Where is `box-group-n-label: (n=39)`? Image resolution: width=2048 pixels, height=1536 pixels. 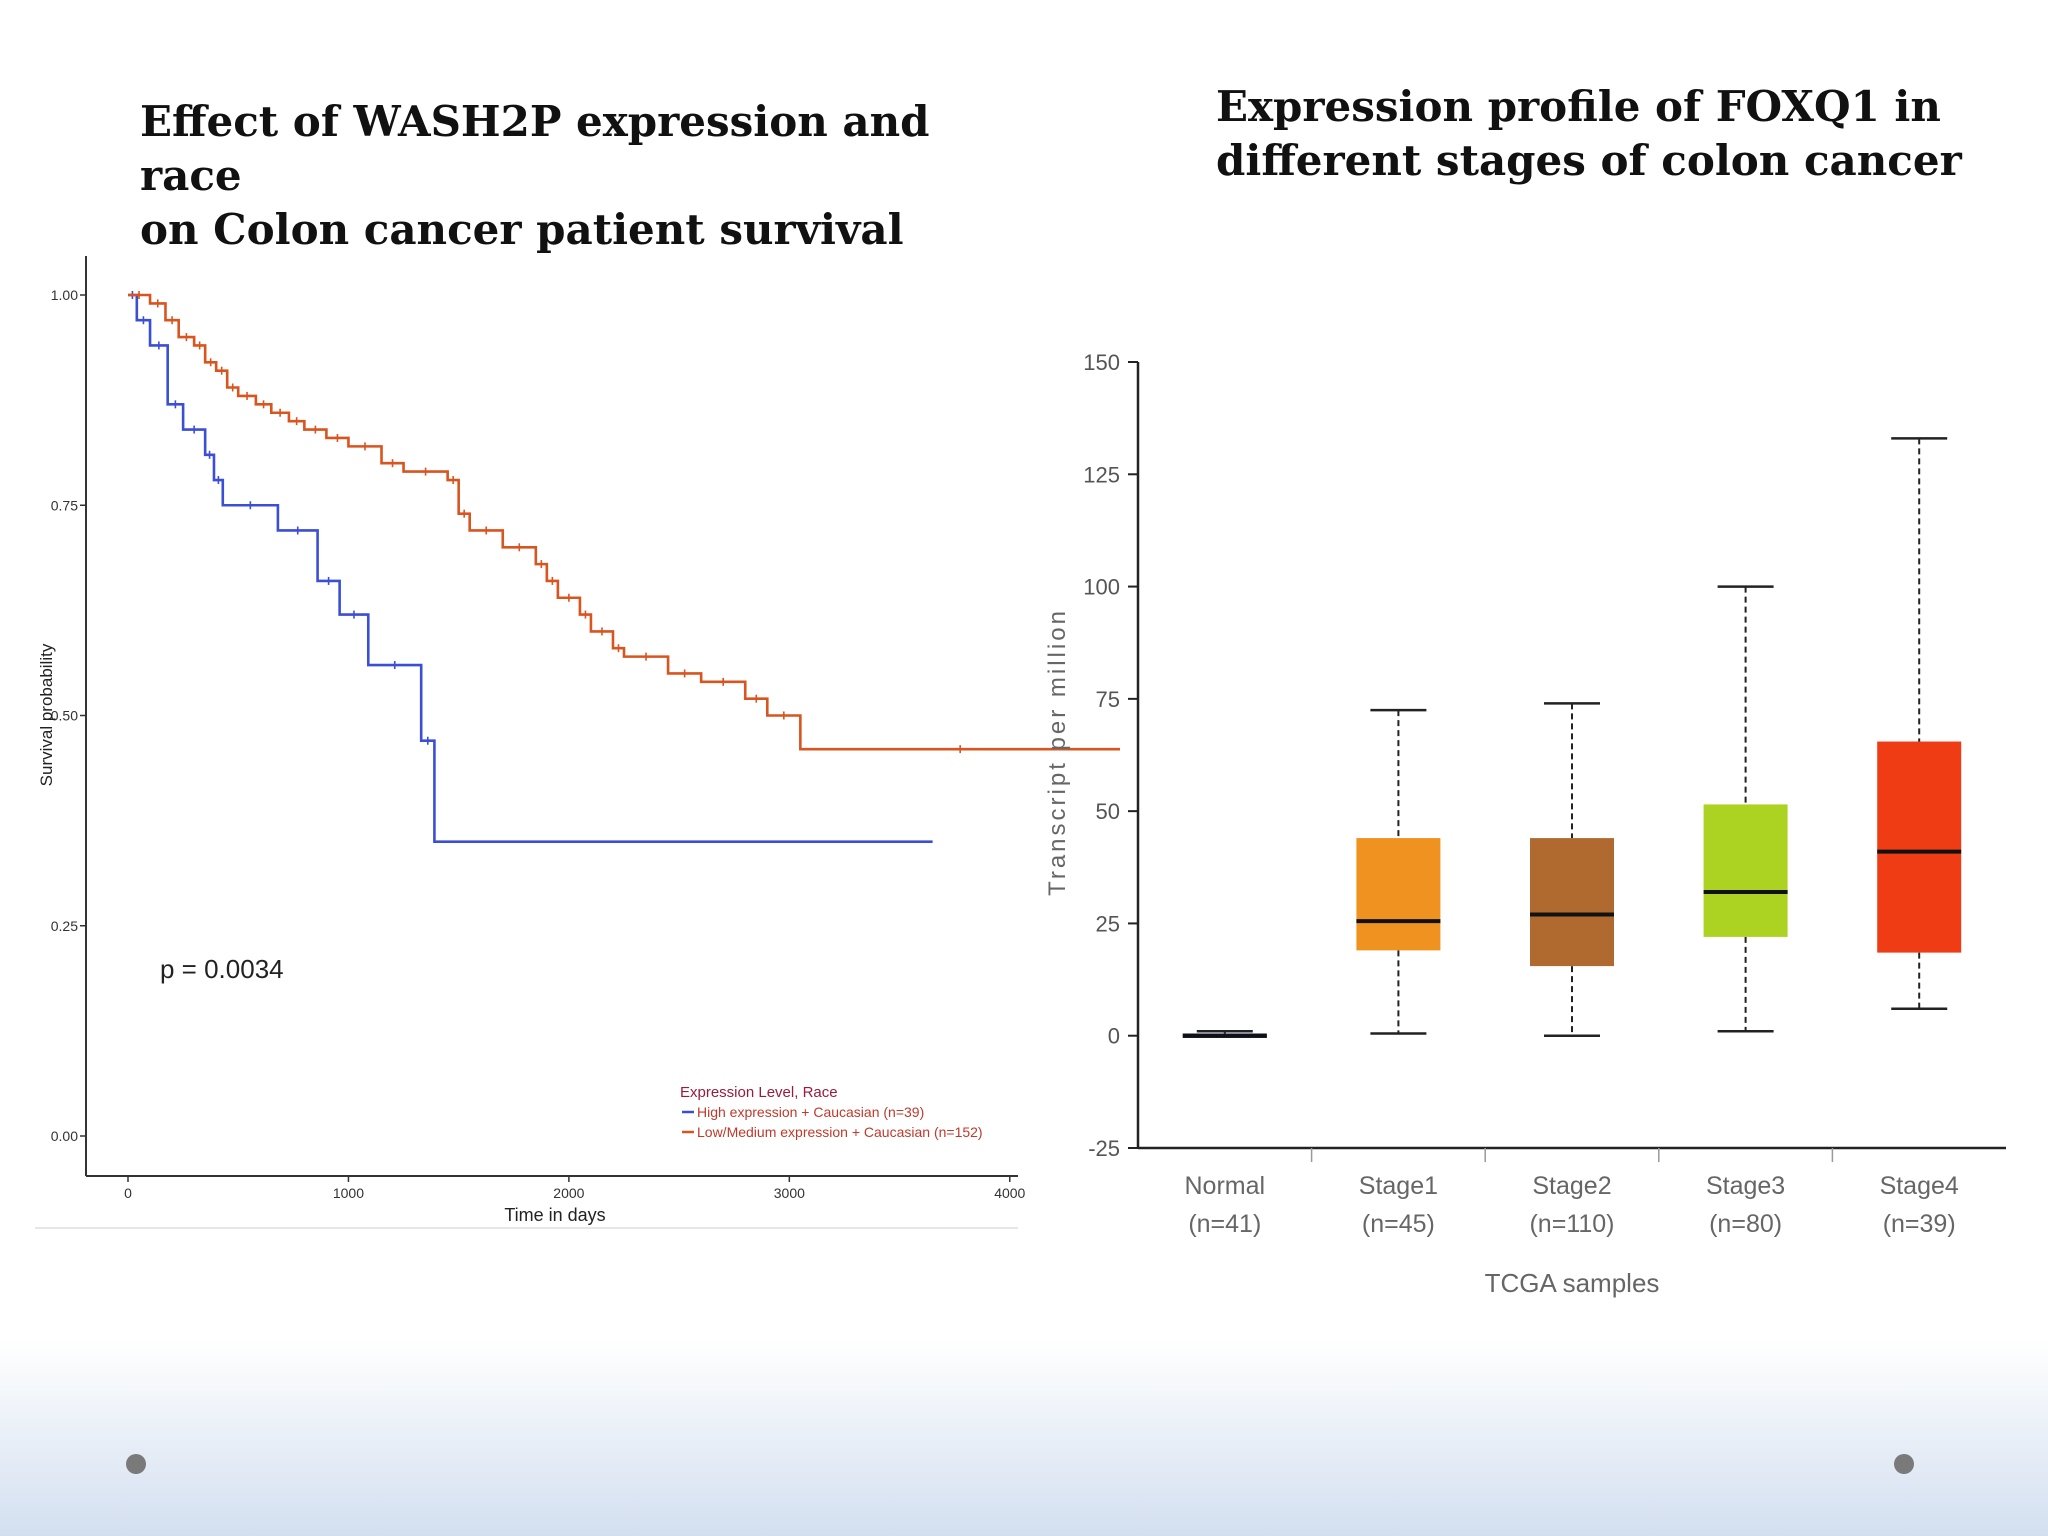 box-group-n-label: (n=39) is located at coordinates (1919, 1224).